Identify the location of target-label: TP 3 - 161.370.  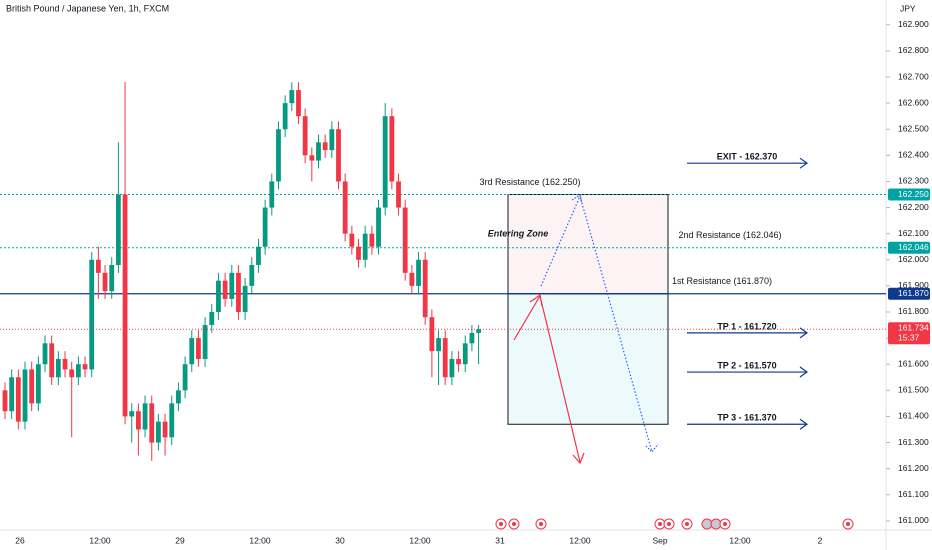
(746, 418).